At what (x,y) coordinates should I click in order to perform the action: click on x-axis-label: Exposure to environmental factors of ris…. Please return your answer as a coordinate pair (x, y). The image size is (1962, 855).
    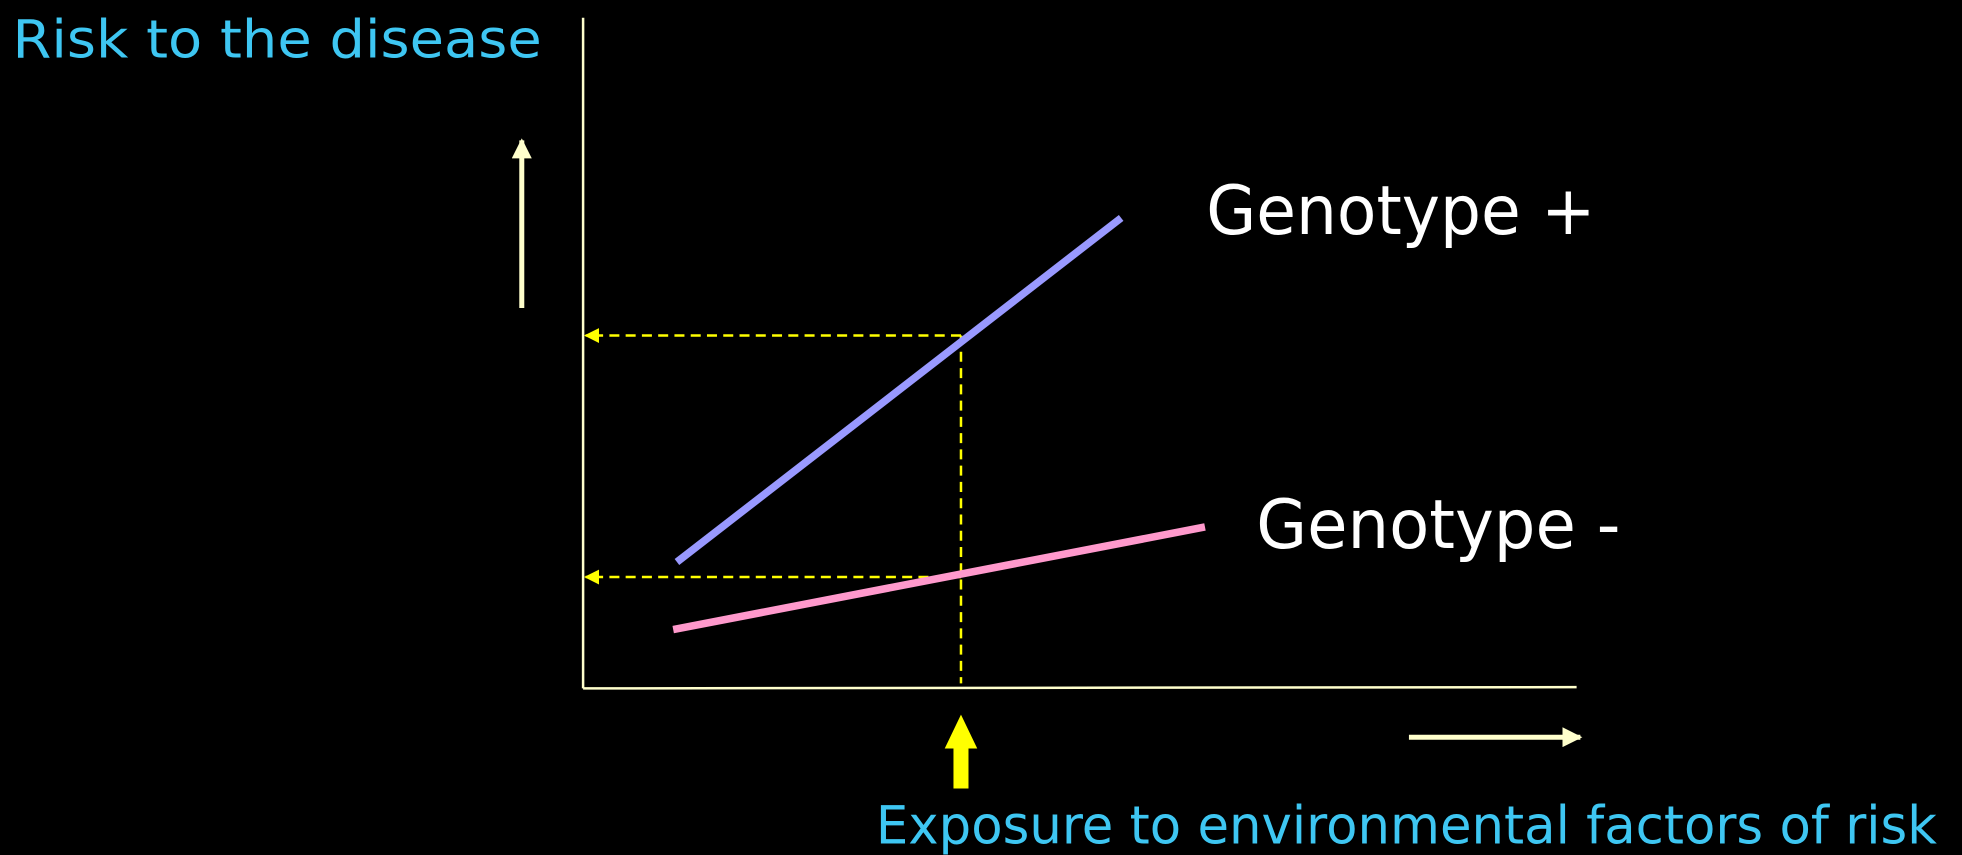
    Looking at the image, I should click on (1407, 825).